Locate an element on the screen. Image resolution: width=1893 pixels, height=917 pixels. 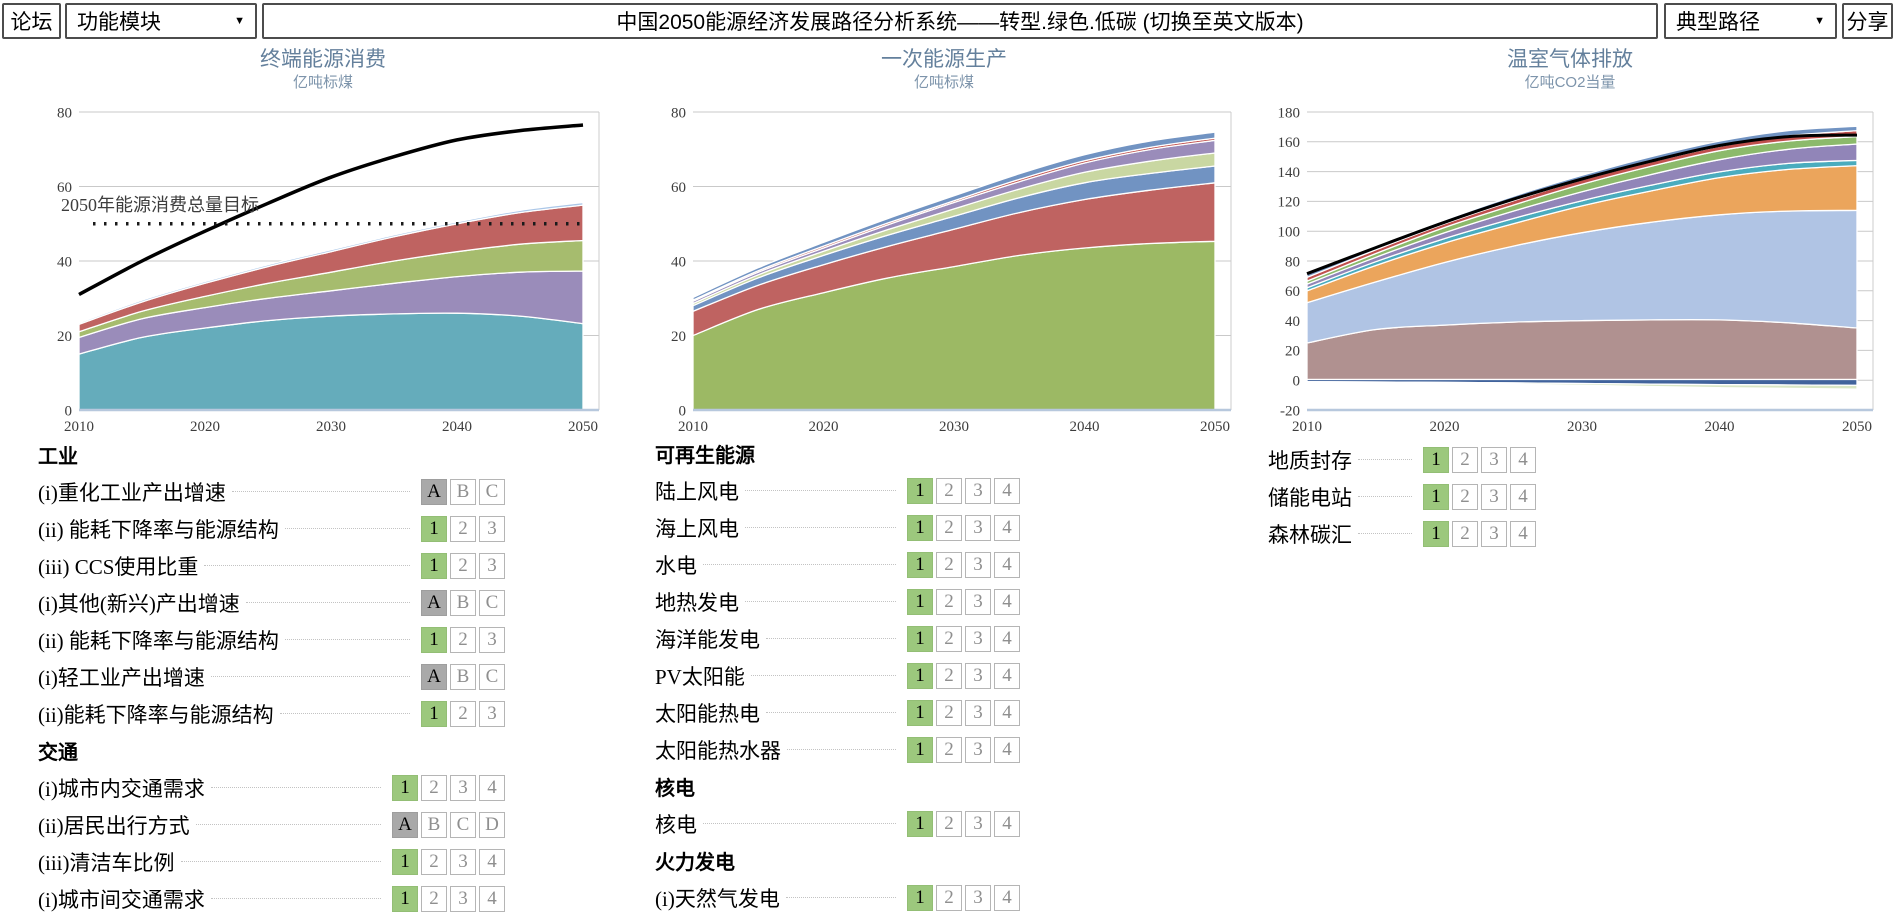
section-header-label: 核电 is located at coordinates (675, 789).